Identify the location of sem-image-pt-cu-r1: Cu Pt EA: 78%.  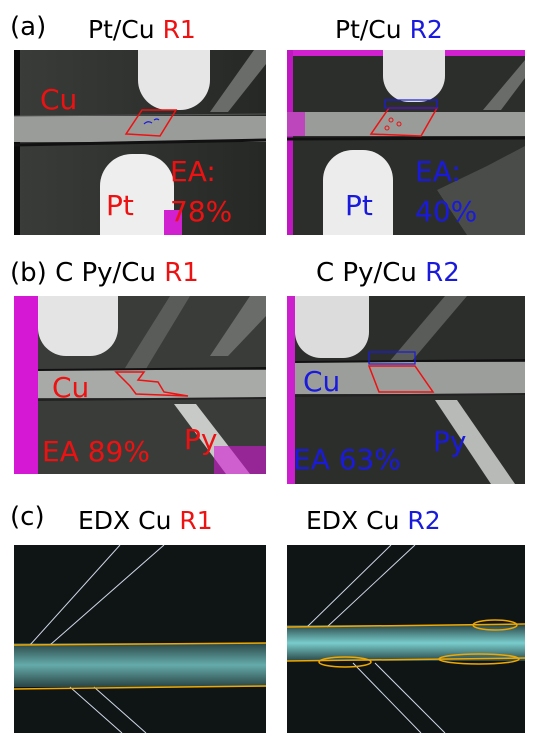
(140, 142).